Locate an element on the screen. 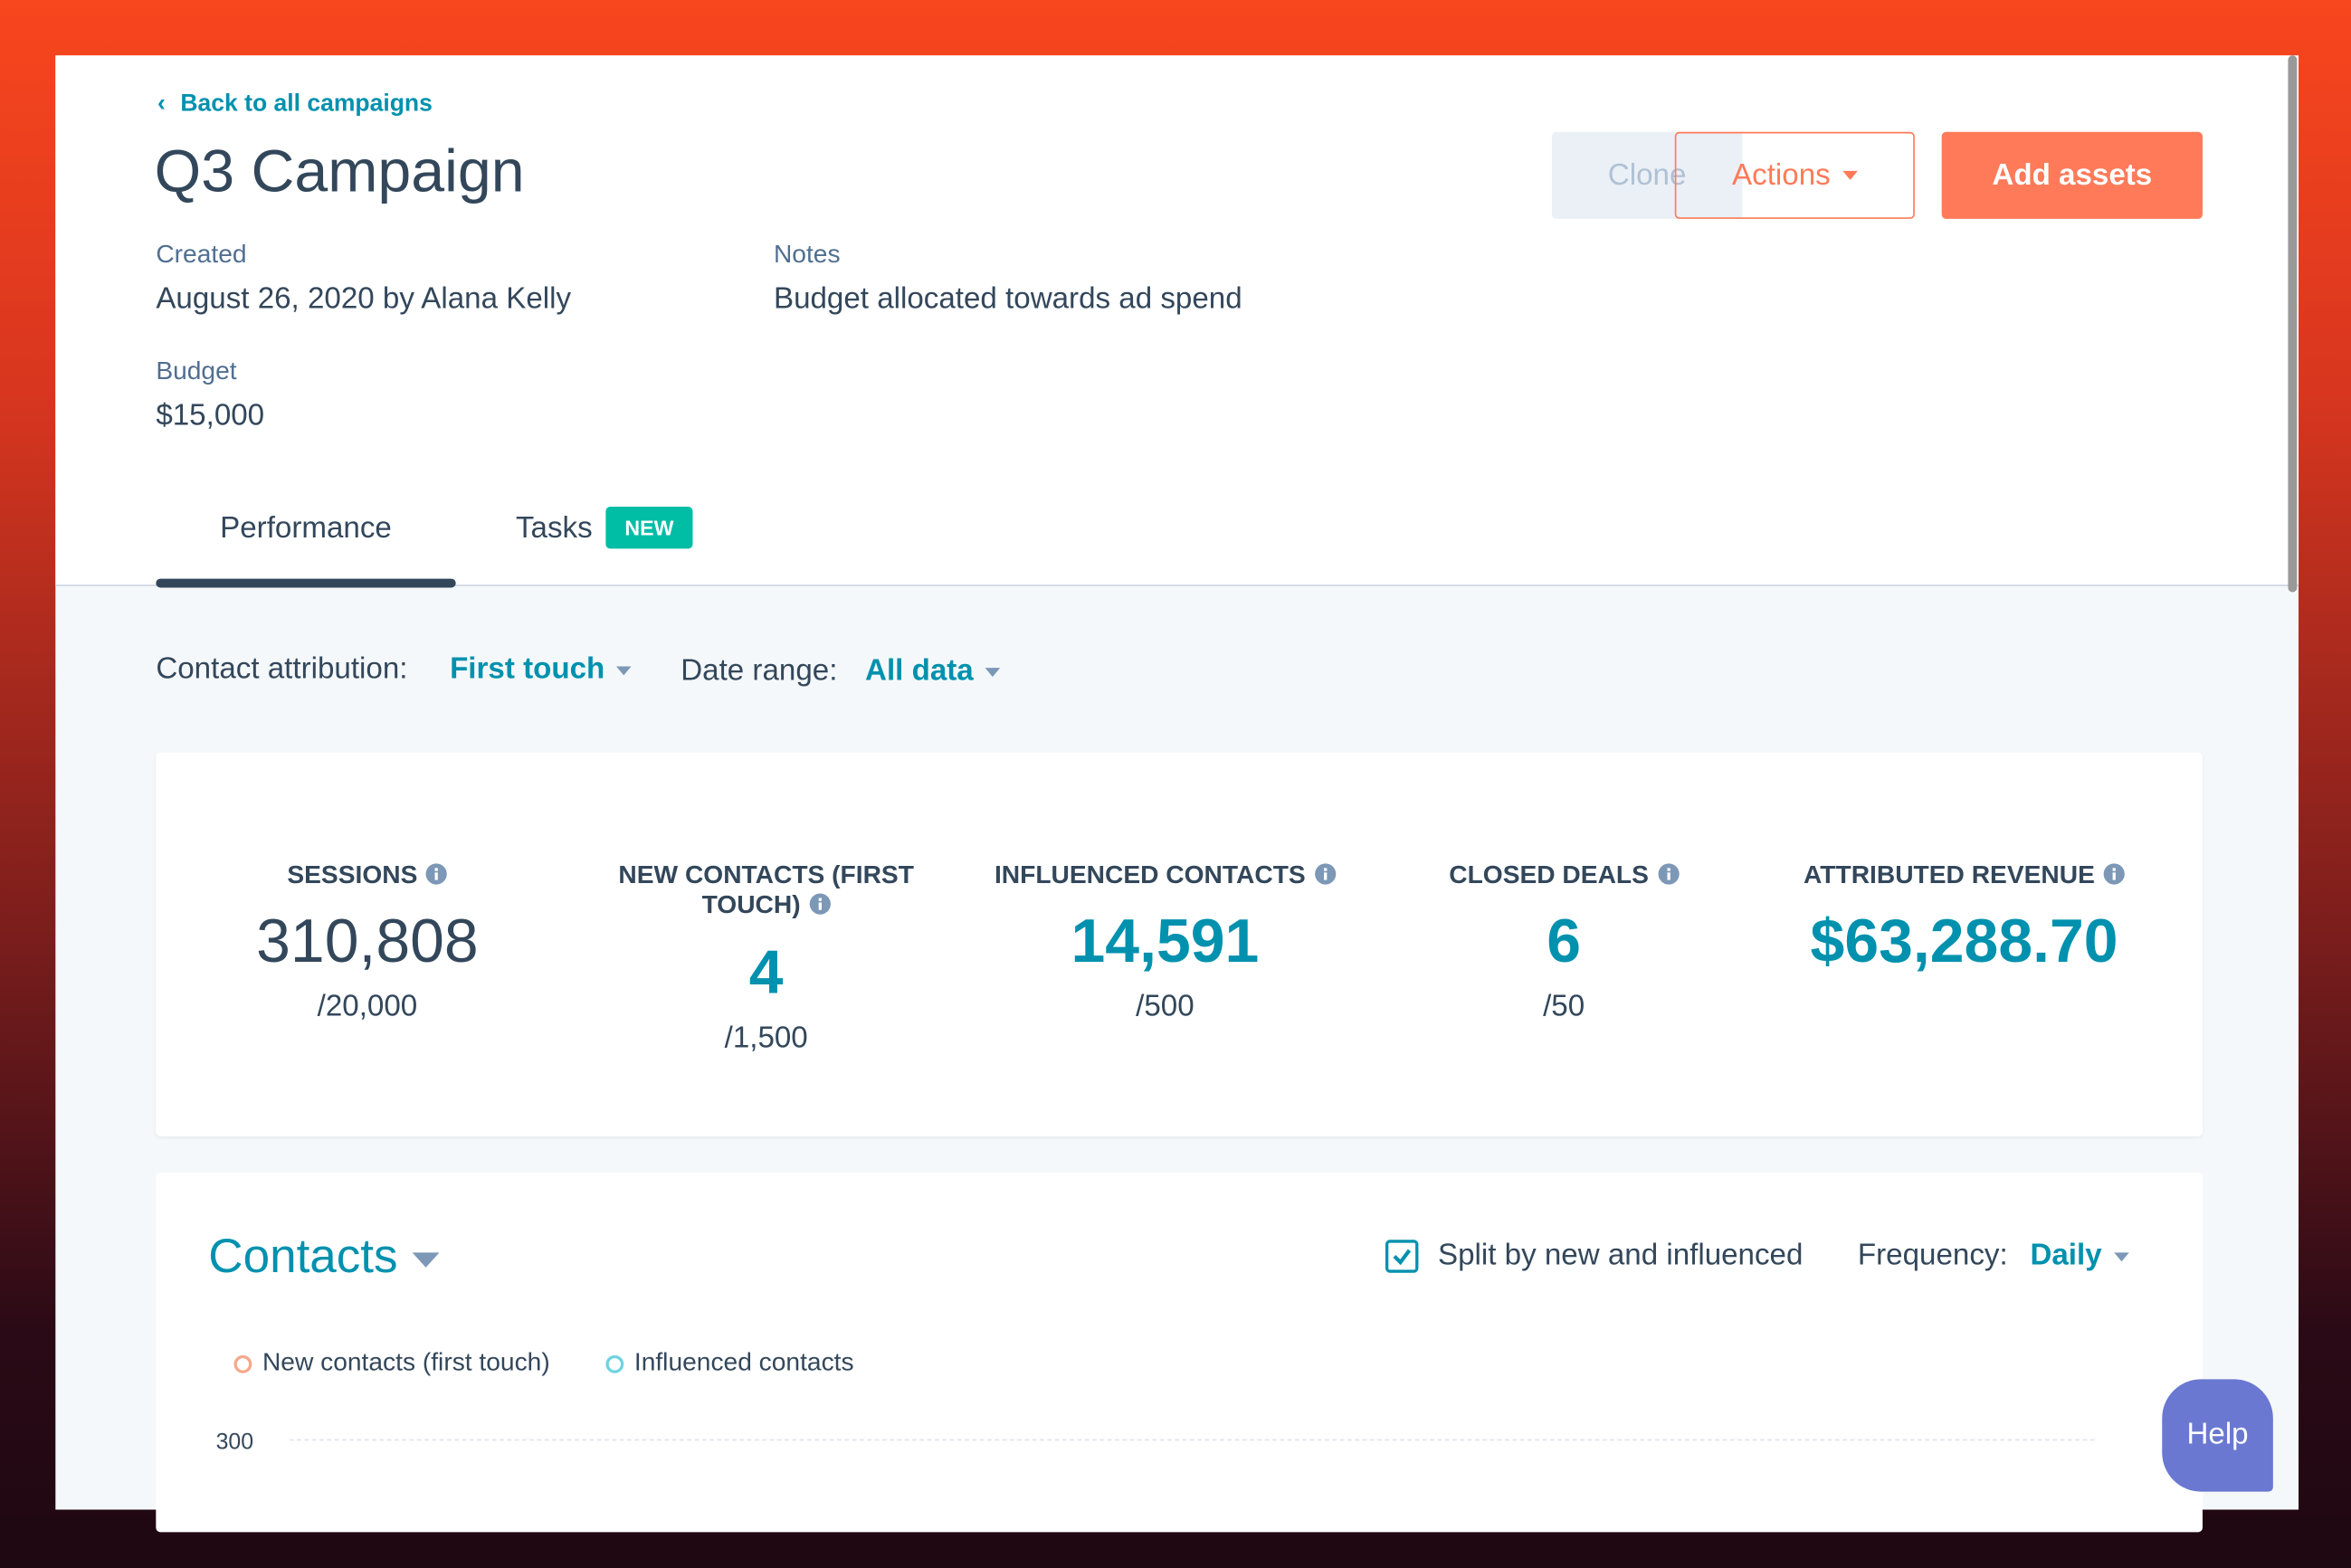  detail-label: Budget is located at coordinates (196, 371).